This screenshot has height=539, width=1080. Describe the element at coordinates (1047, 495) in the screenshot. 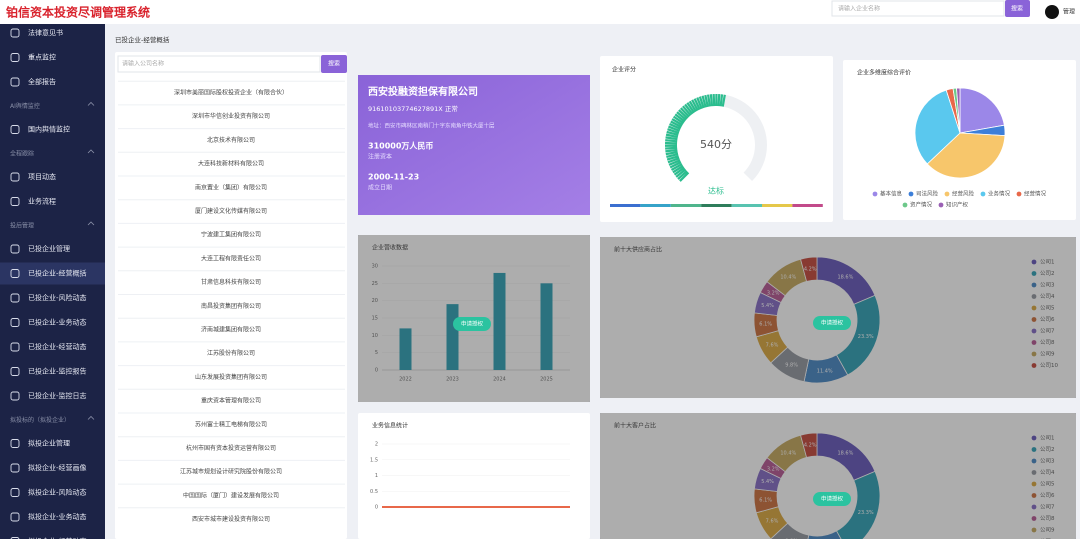

I see `legend-label: 公司6` at that location.